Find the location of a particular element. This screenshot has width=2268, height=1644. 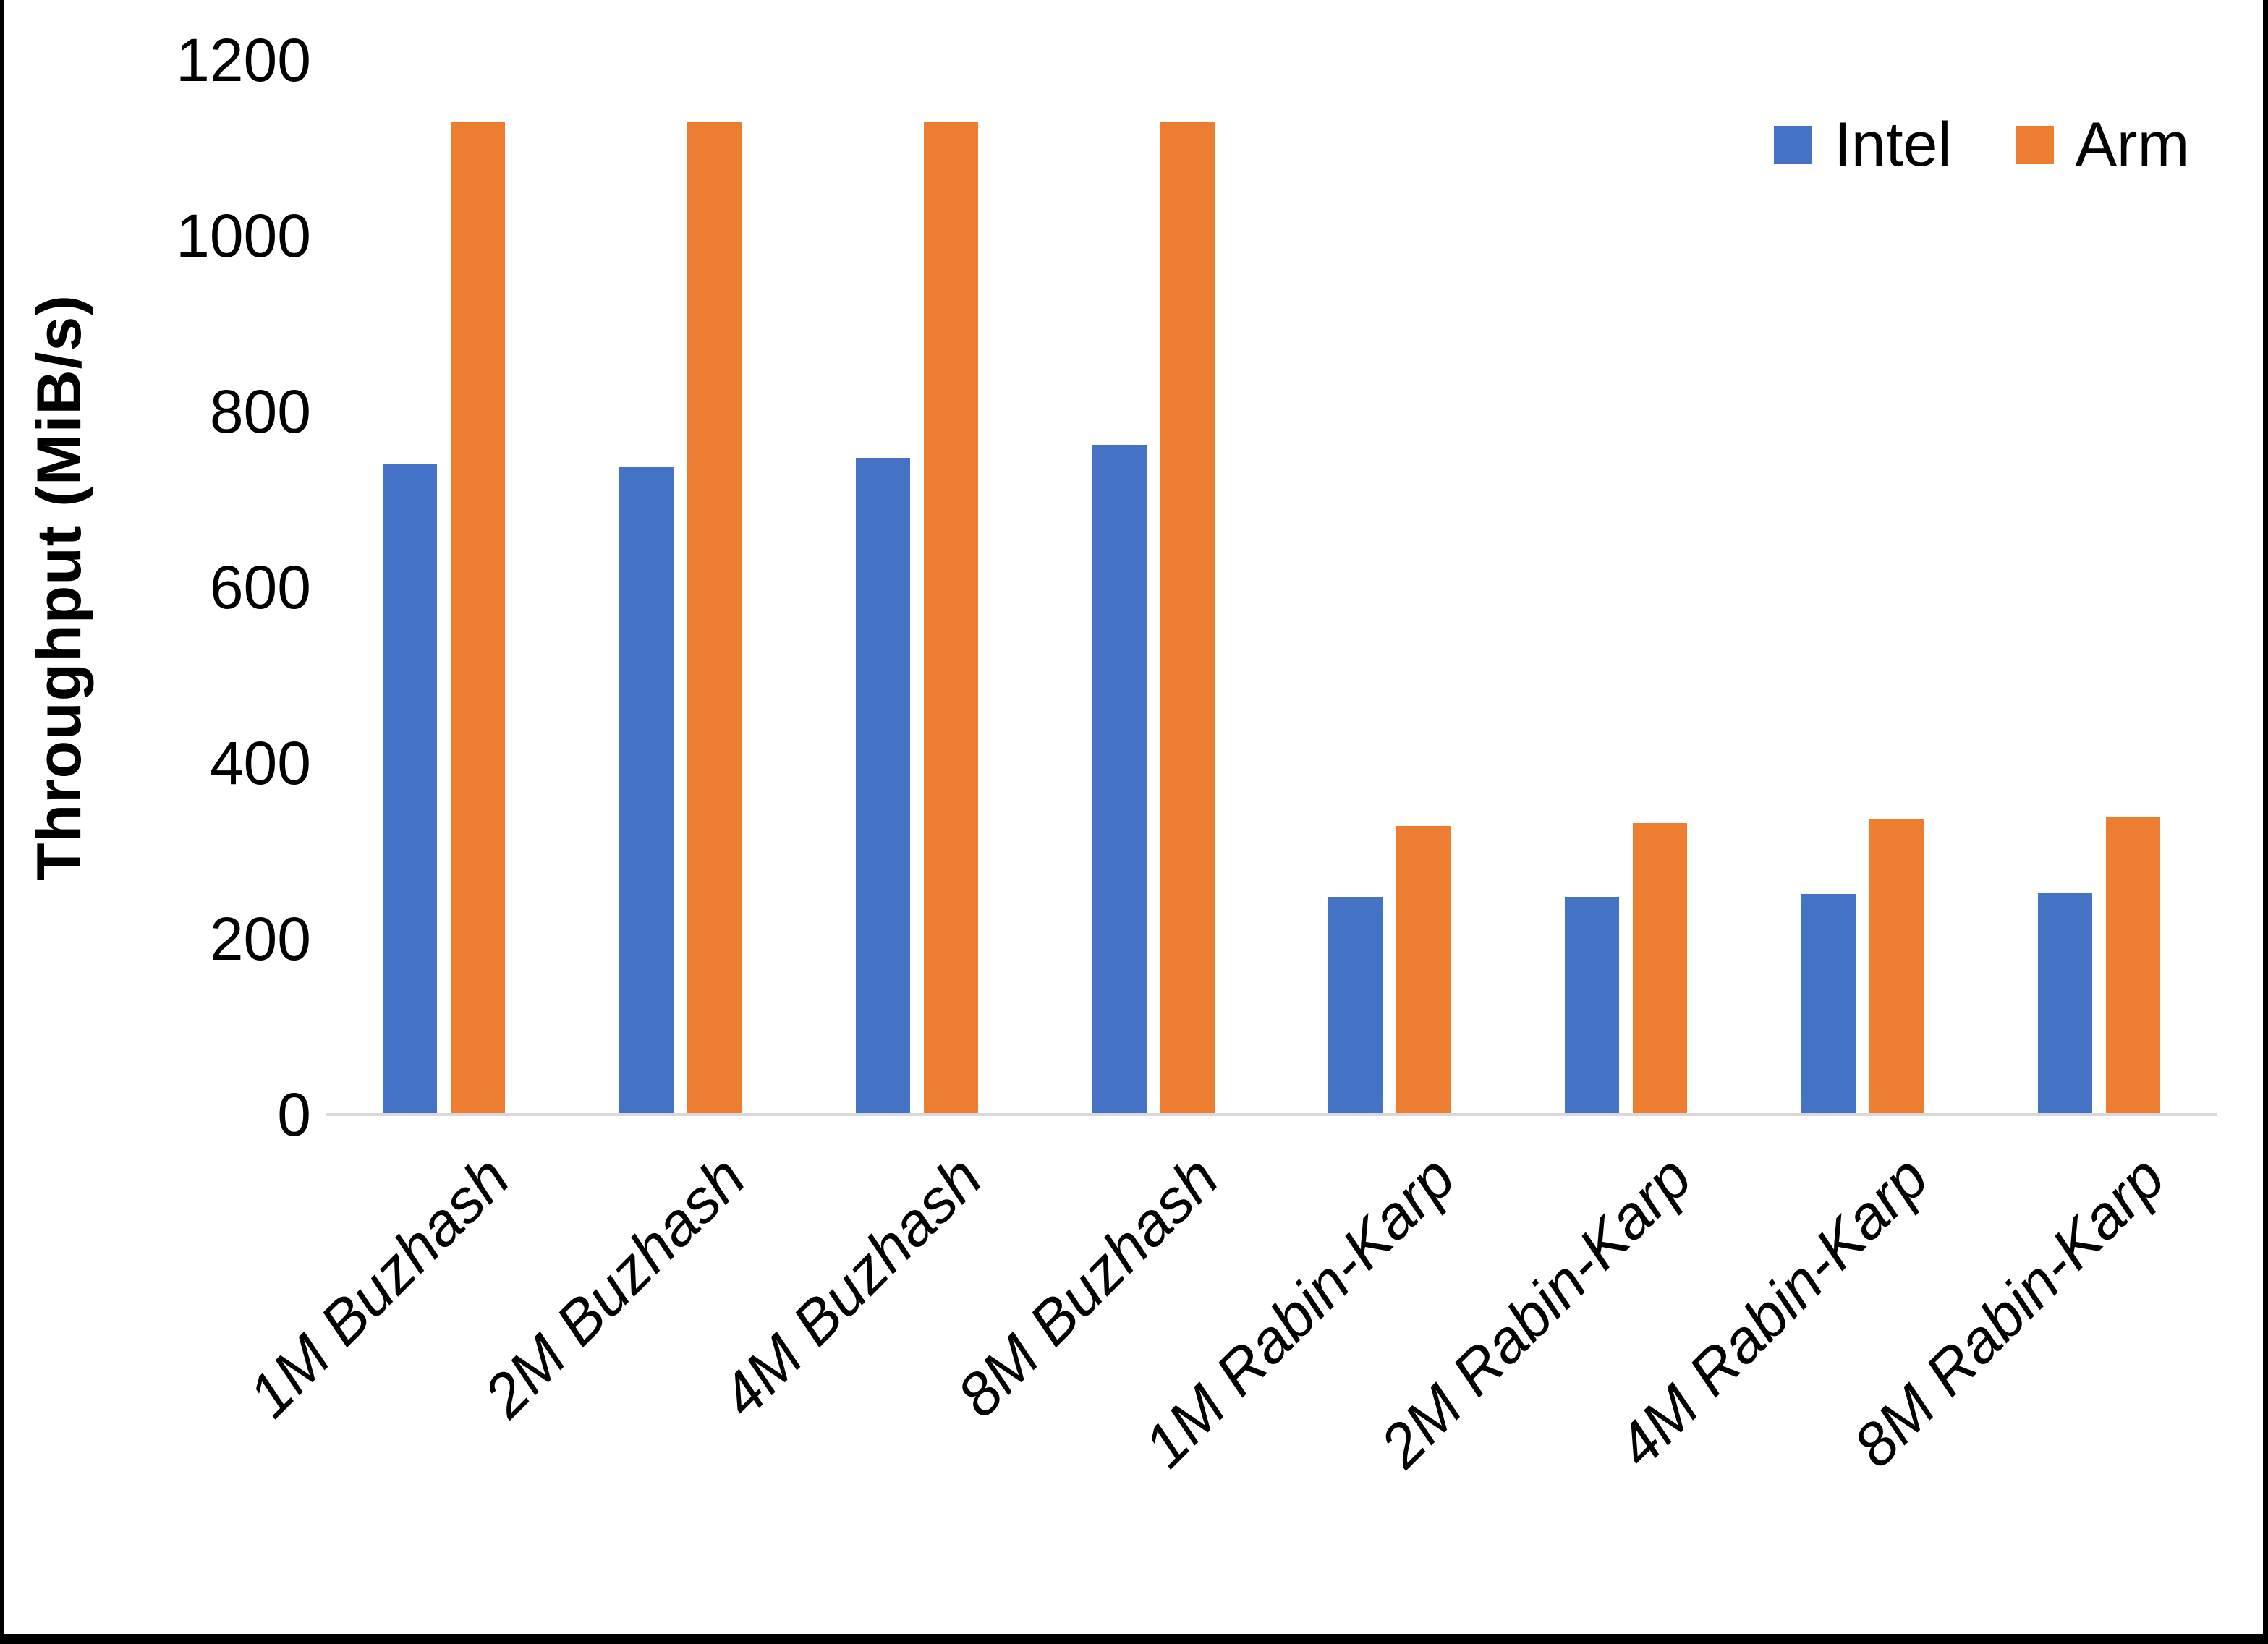

y-tick-label: 600 is located at coordinates (260, 587).